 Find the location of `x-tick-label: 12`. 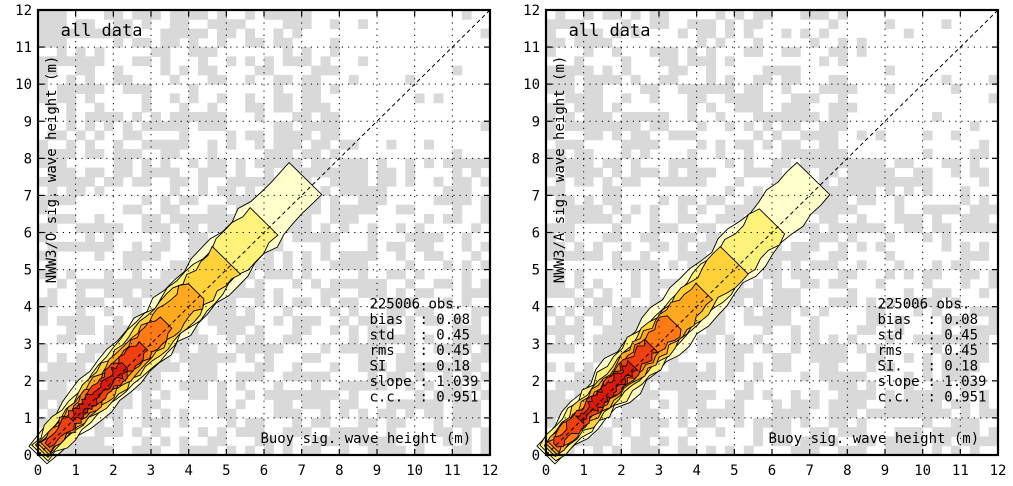

x-tick-label: 12 is located at coordinates (998, 471).